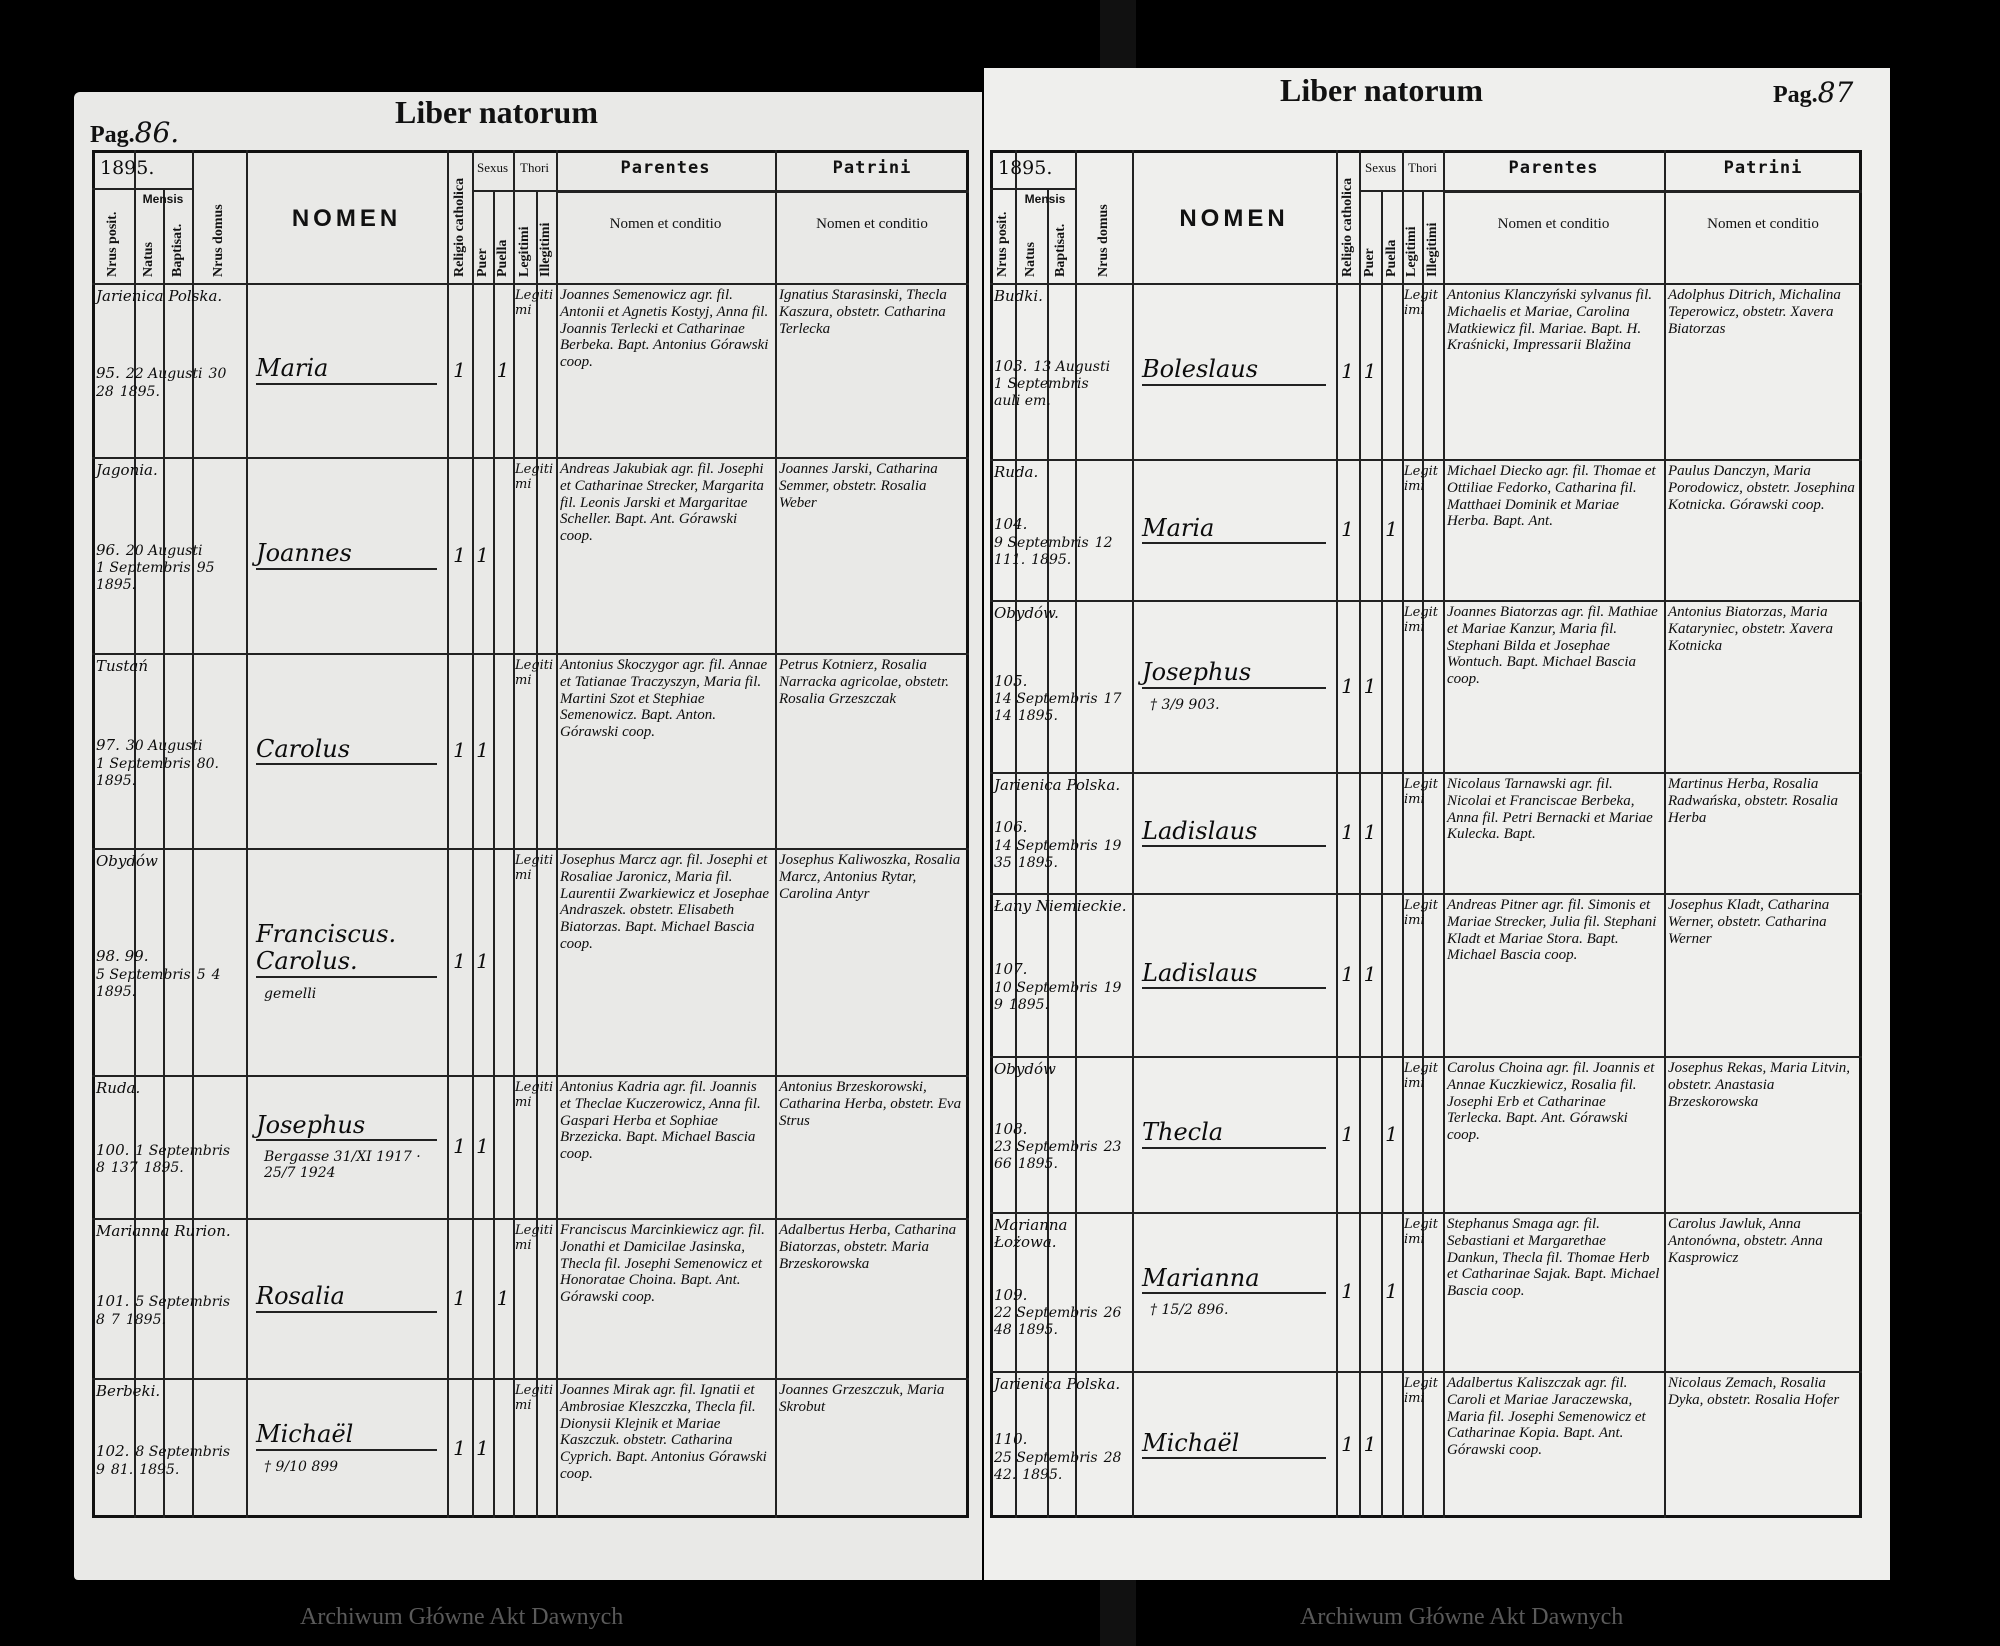 Image resolution: width=2000 pixels, height=1646 pixels. I want to click on birth-entry-101-village: Marianna Rurion., so click(163, 1231).